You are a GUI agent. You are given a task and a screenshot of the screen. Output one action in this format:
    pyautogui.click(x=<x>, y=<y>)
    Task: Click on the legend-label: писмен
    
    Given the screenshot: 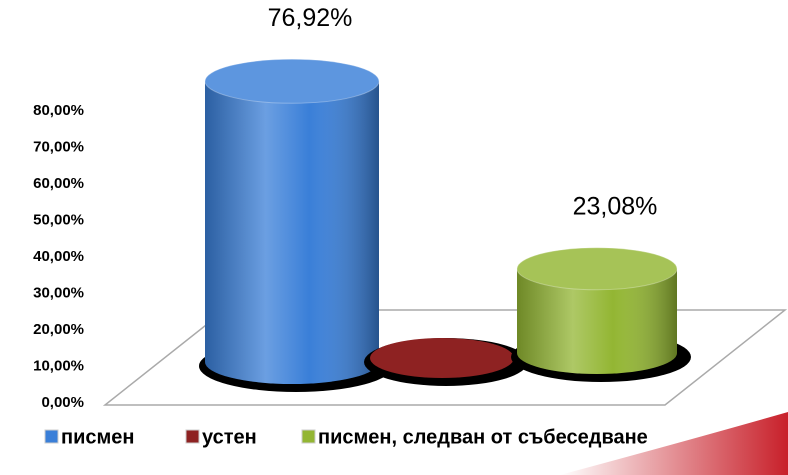 What is the action you would take?
    pyautogui.click(x=98, y=437)
    